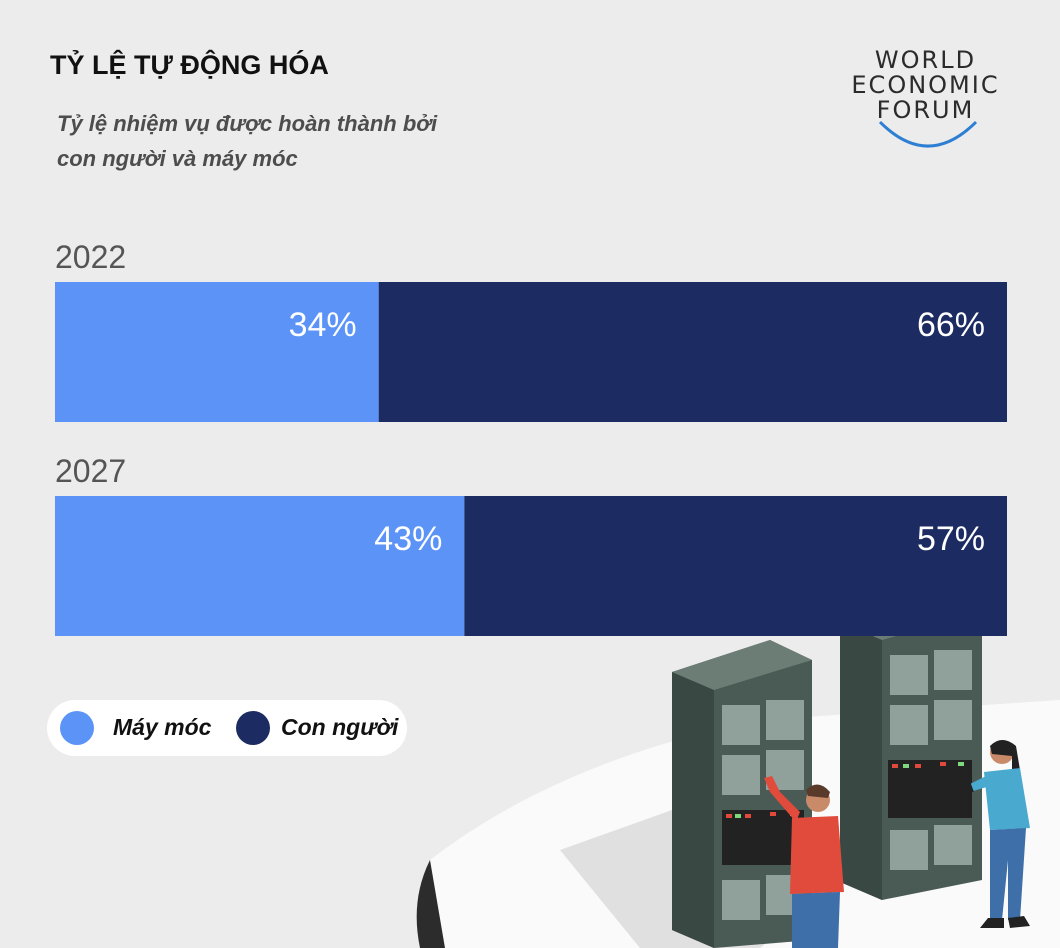 The image size is (1060, 948). What do you see at coordinates (323, 325) in the screenshot?
I see `data-label-may-moc-2022: 34%` at bounding box center [323, 325].